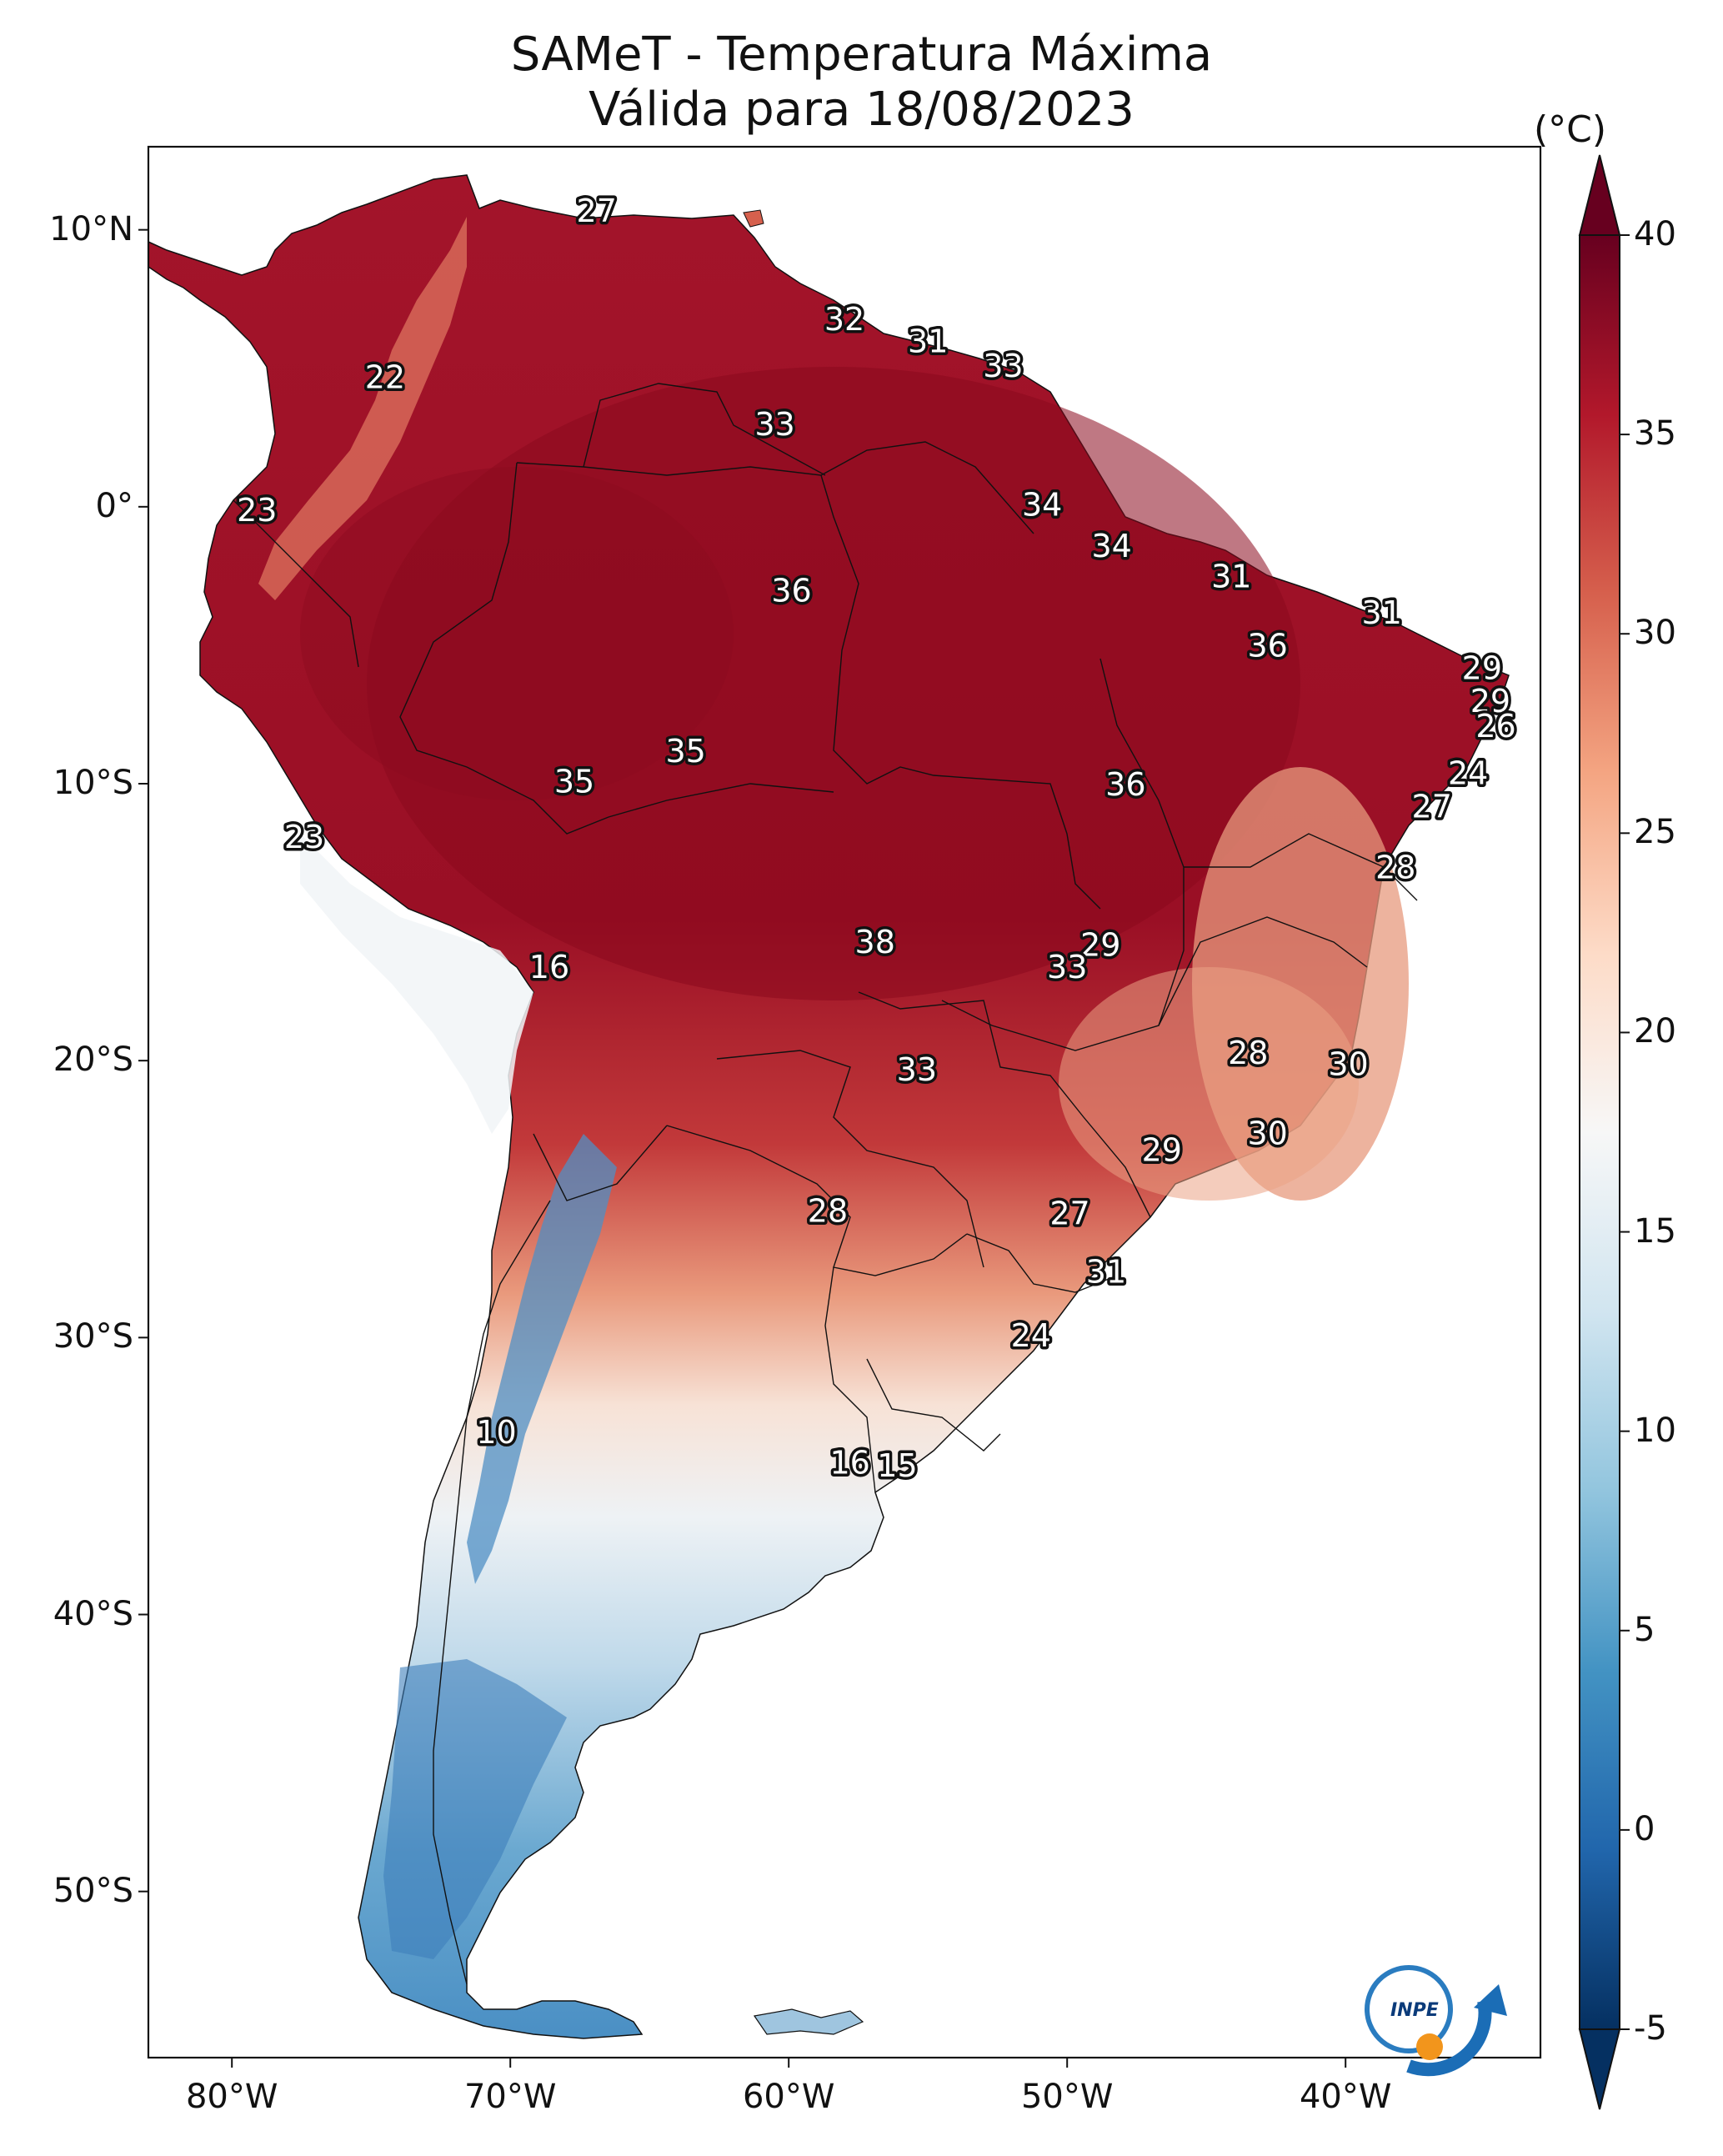 The height and width of the screenshot is (2156, 1723). Describe the element at coordinates (385, 377) in the screenshot. I see `temperature-label: 22` at that location.